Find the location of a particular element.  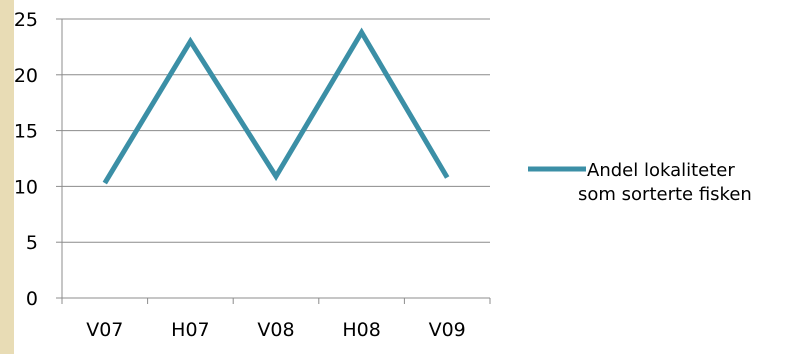

x-tick-labels: V07 H07 V08 H08 V09 is located at coordinates (276, 330).